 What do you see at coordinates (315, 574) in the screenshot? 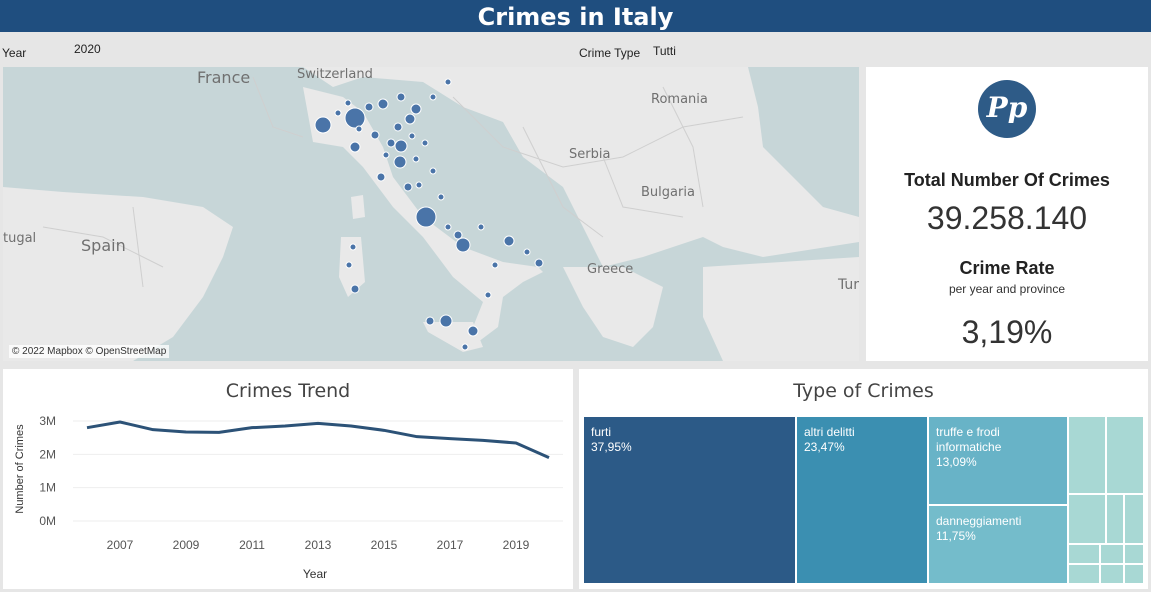
I see `x-axis-label: Year` at bounding box center [315, 574].